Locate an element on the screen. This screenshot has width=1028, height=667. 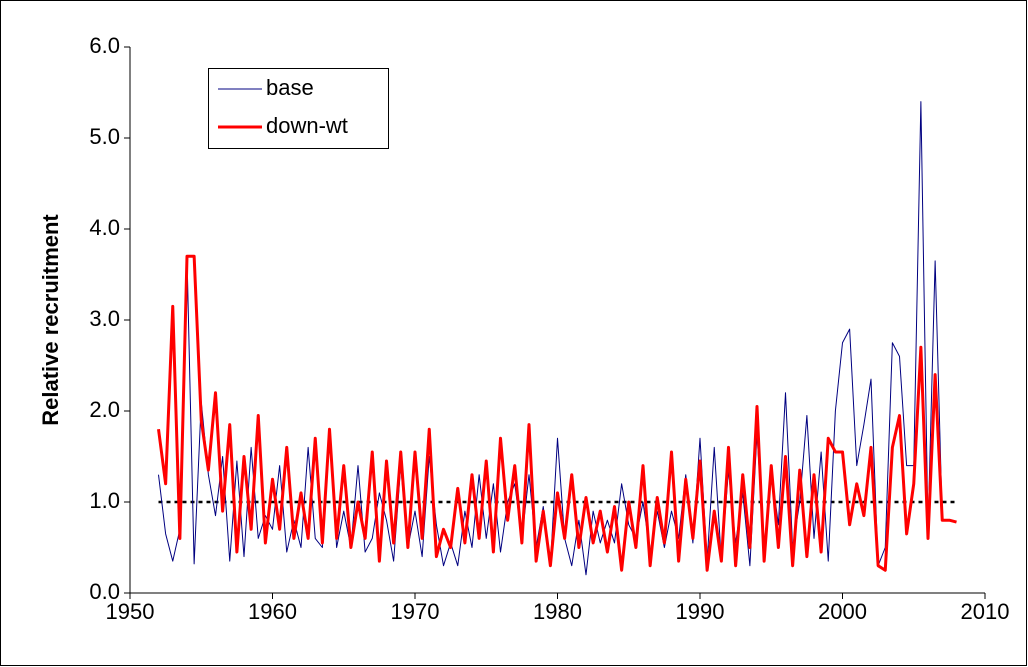
y-tick-label: 0.0 is located at coordinates (104, 591).